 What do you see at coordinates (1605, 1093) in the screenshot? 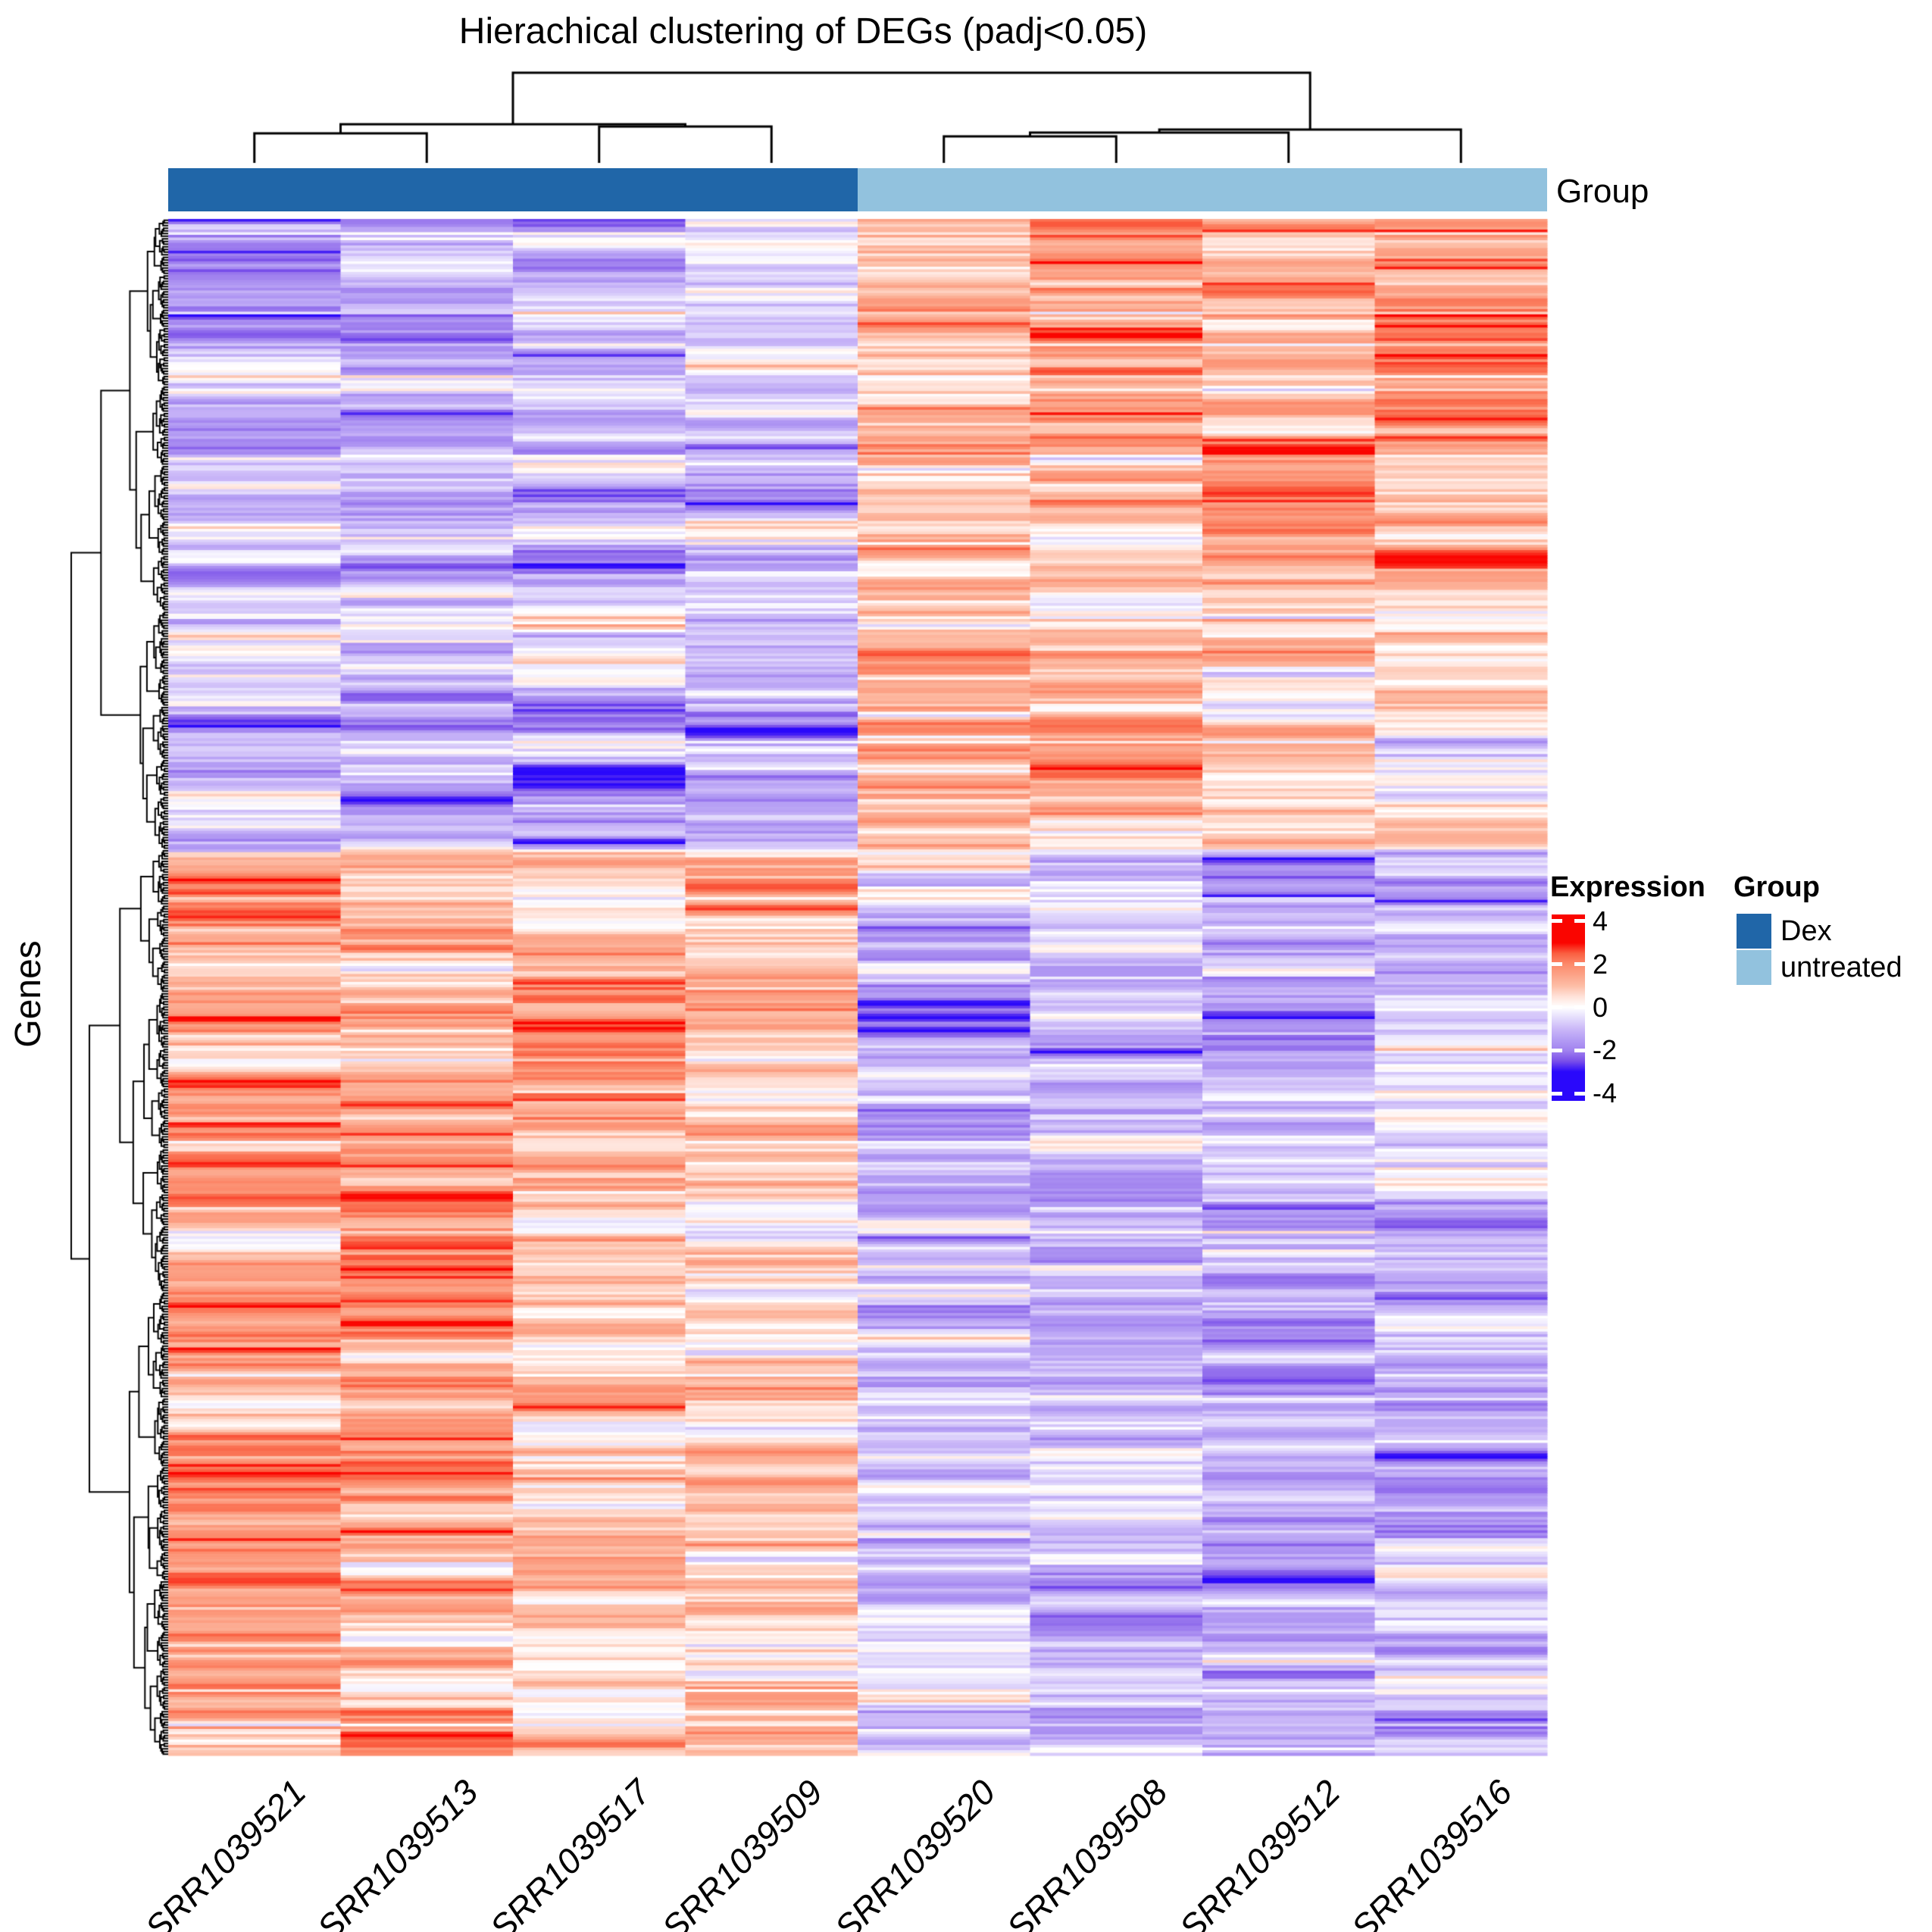
I see `colorbar-tick-label--4: -4` at bounding box center [1605, 1093].